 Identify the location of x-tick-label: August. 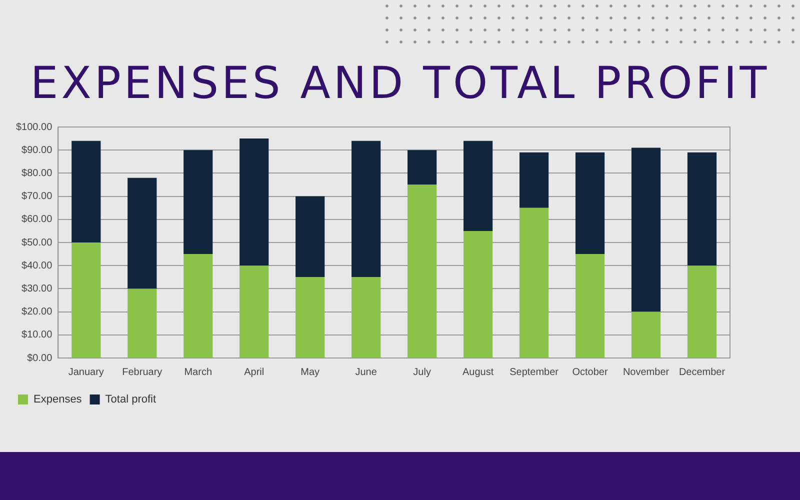
(478, 372).